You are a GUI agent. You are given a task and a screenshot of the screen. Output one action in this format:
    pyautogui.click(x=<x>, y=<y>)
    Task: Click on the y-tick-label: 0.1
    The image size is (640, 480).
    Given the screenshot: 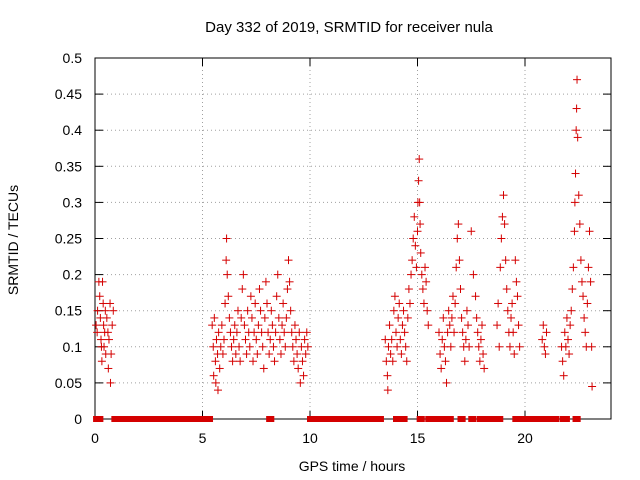 What is the action you would take?
    pyautogui.click(x=73, y=347)
    